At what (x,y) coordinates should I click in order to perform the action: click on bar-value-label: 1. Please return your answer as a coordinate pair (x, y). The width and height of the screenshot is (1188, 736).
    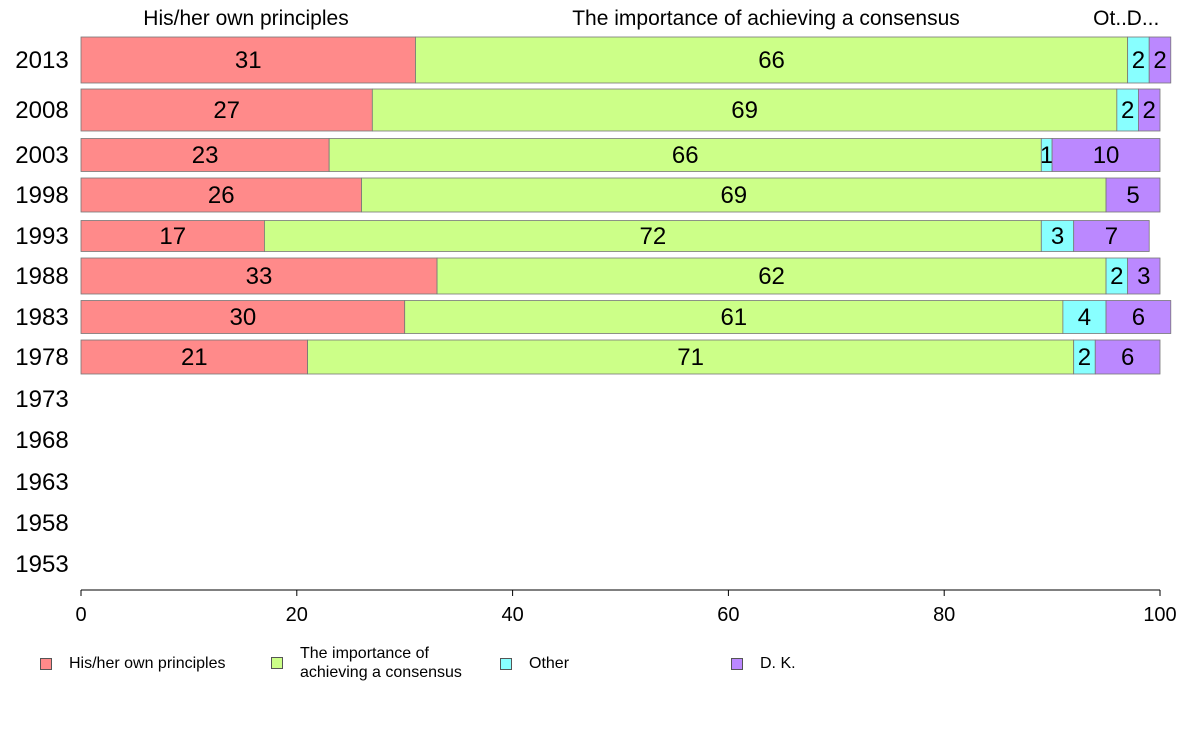
    Looking at the image, I should click on (1046, 155).